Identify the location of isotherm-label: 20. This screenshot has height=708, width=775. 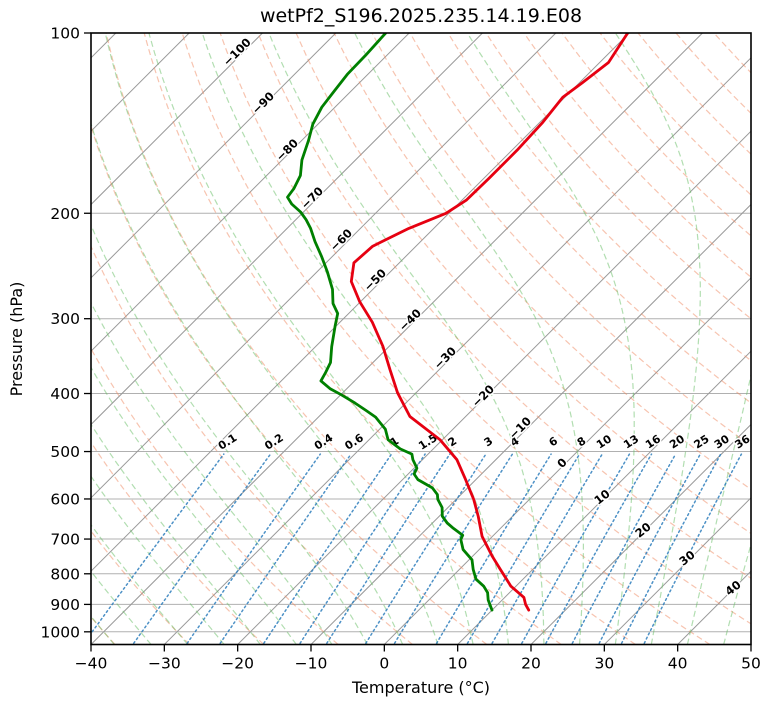
(642, 530).